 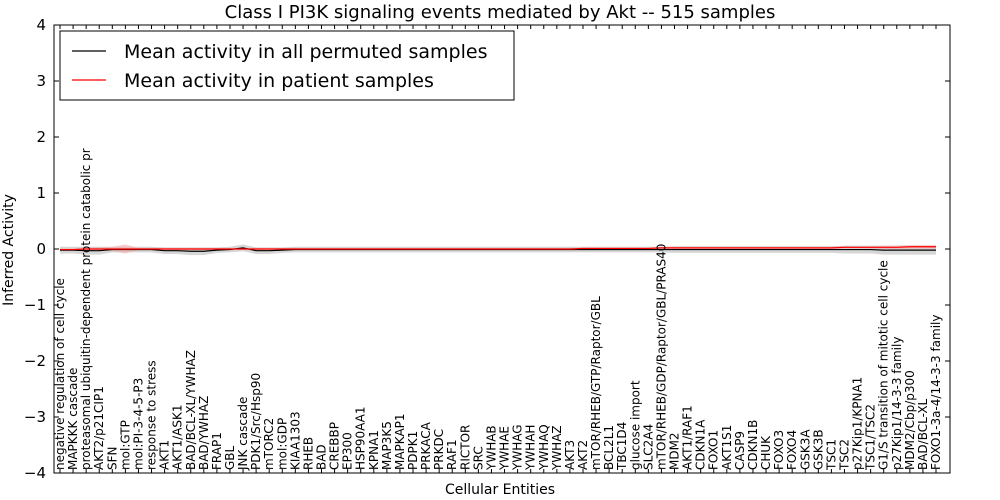 What do you see at coordinates (910, 420) in the screenshot?
I see `x-tick-label: MDM2/Cbp/p300` at bounding box center [910, 420].